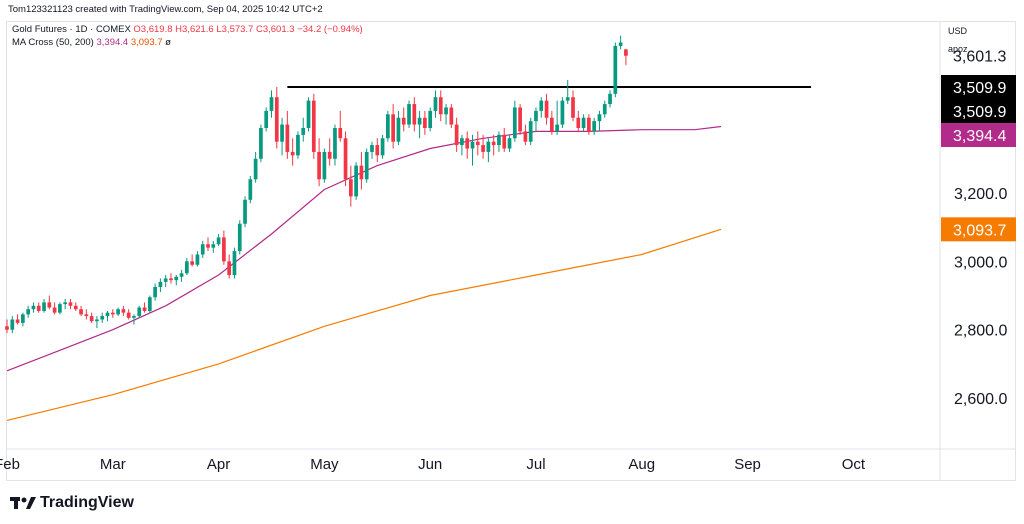  I want to click on y-tick-label: 2,800.0, so click(980, 331).